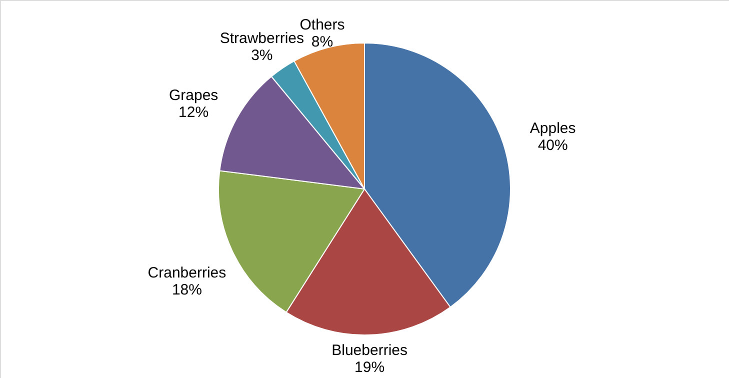  What do you see at coordinates (553, 145) in the screenshot?
I see `data-label: 40%` at bounding box center [553, 145].